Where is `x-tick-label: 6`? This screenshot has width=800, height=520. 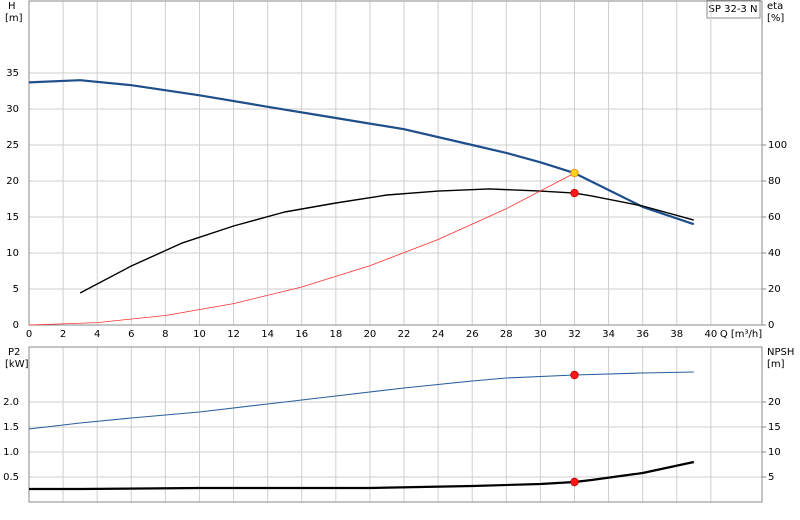
x-tick-label: 6 is located at coordinates (131, 334).